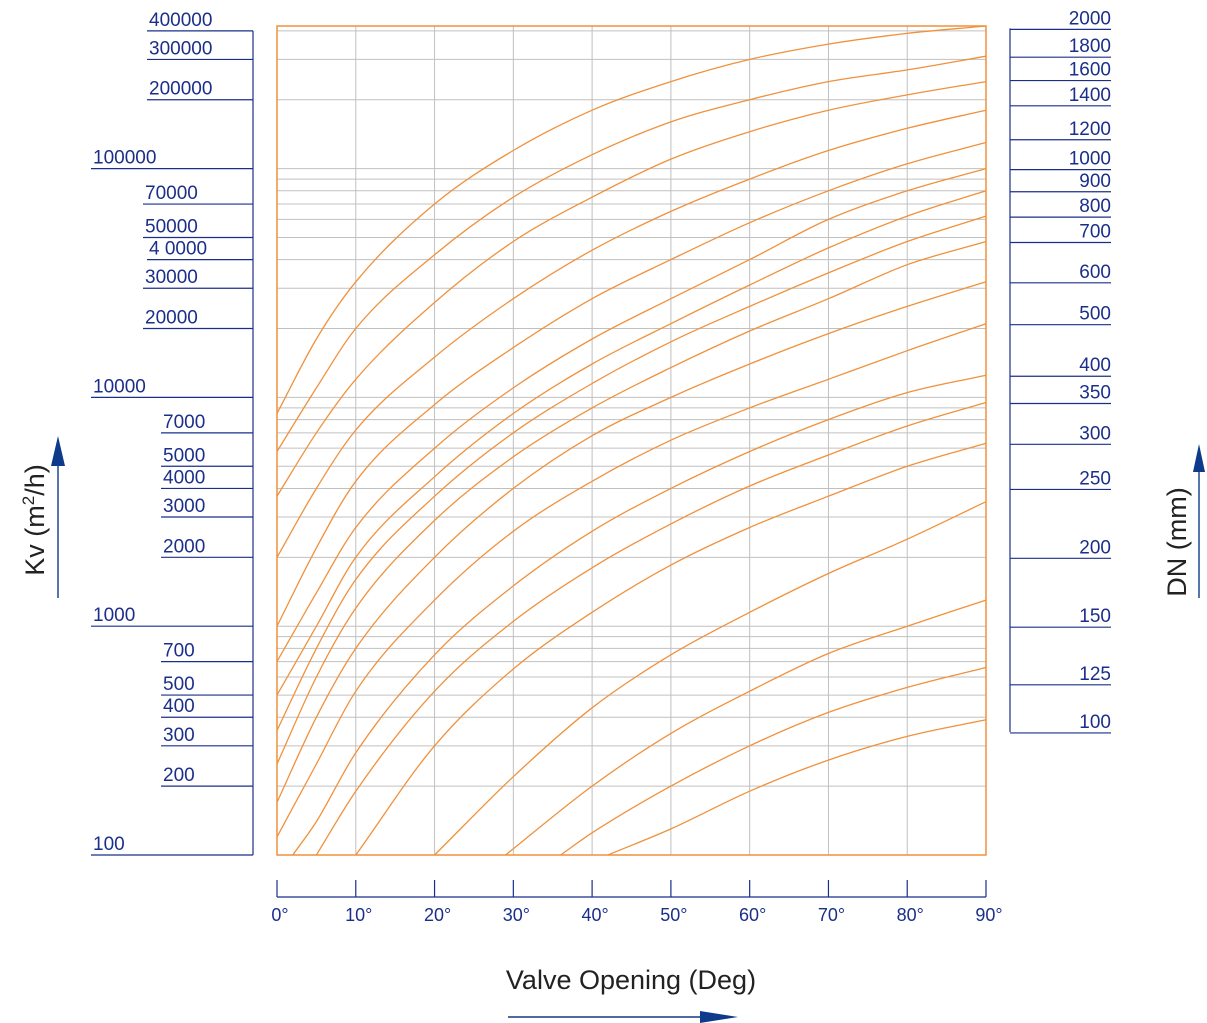  Describe the element at coordinates (184, 546) in the screenshot. I see `kv-tick-label: 2000` at that location.